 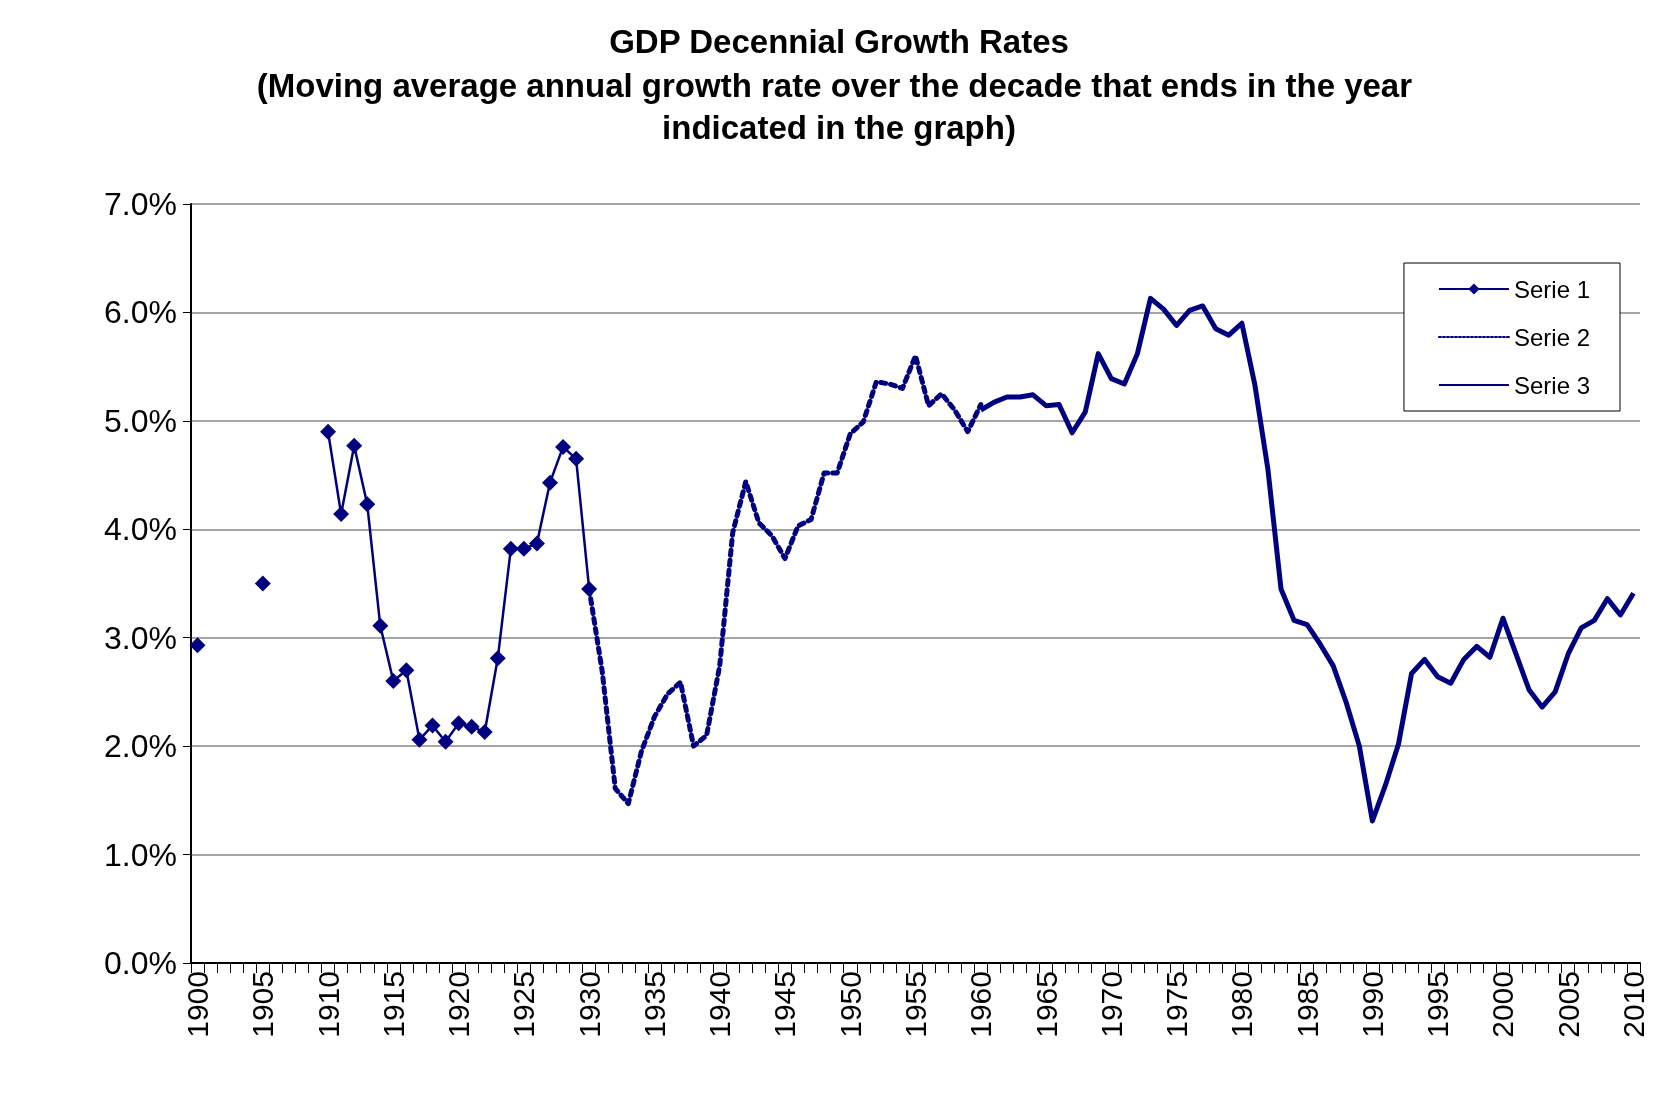 I want to click on y-tick-label: 3.0%, so click(x=140, y=637).